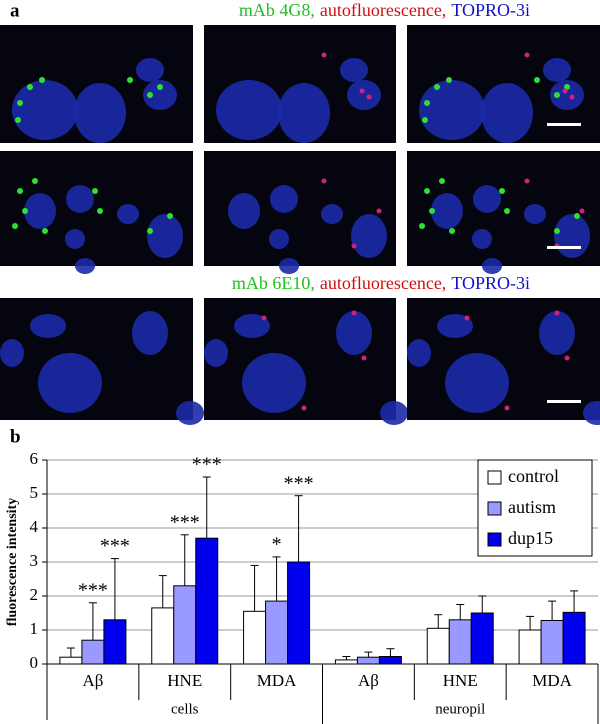 This screenshot has width=600, height=724. Describe the element at coordinates (207, 465) in the screenshot. I see `significance-label: ***` at that location.